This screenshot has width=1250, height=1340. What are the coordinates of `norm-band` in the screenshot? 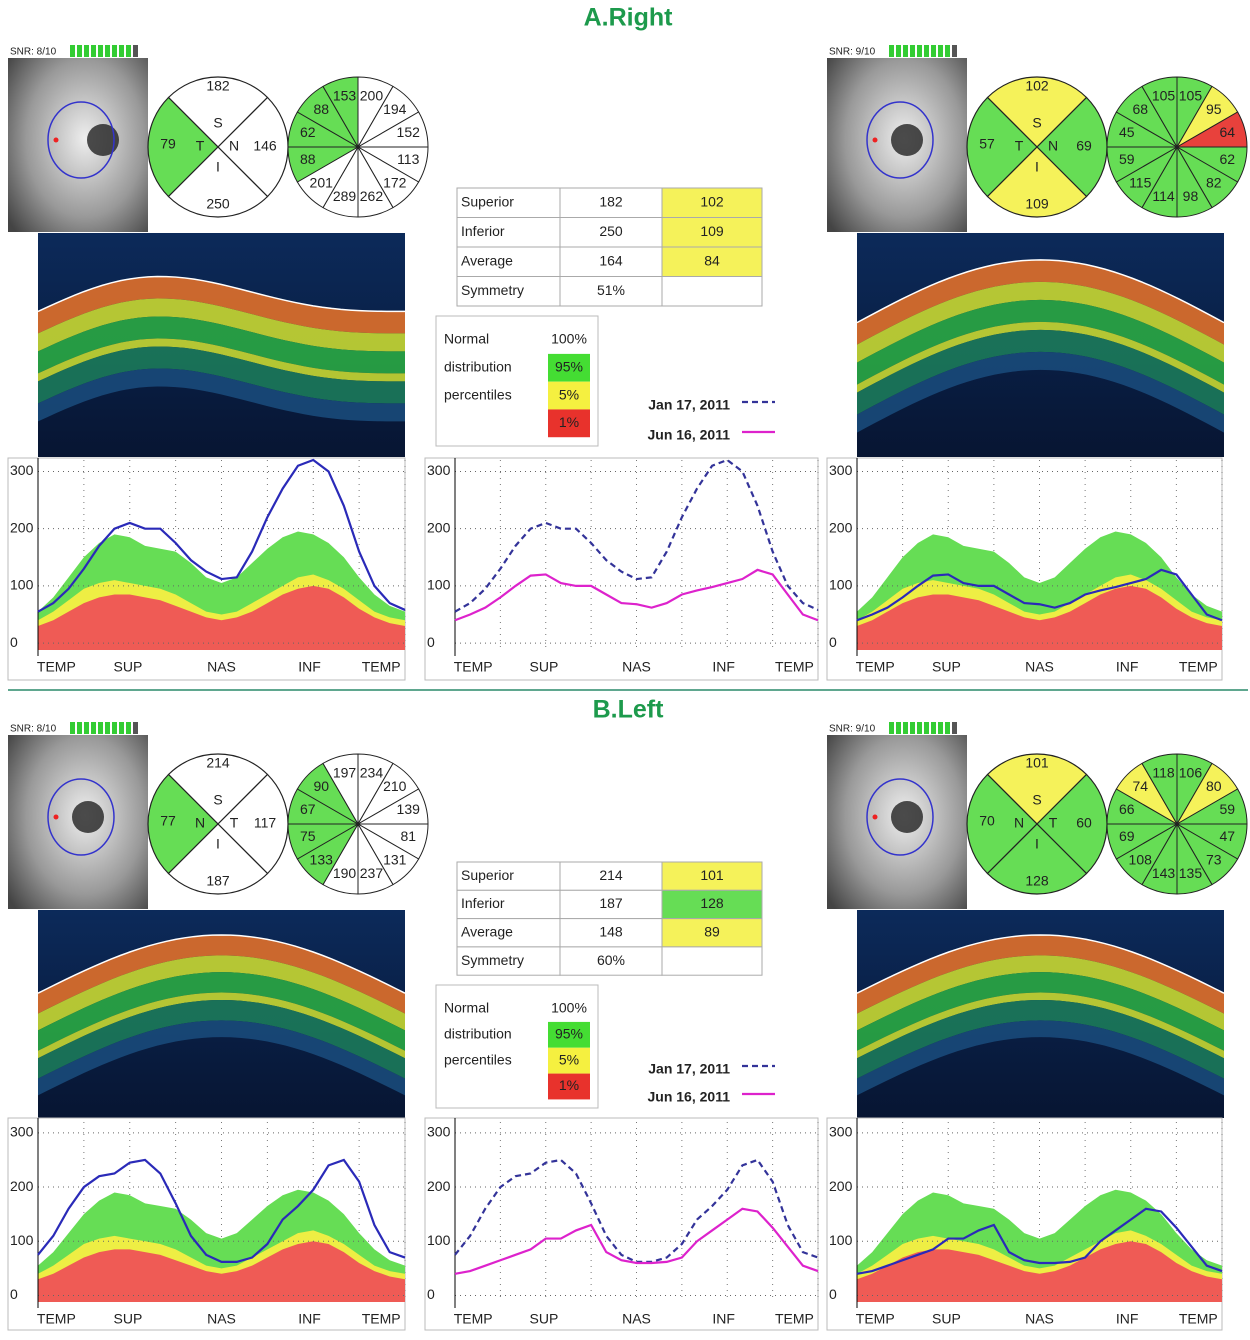 It's located at (1039, 617).